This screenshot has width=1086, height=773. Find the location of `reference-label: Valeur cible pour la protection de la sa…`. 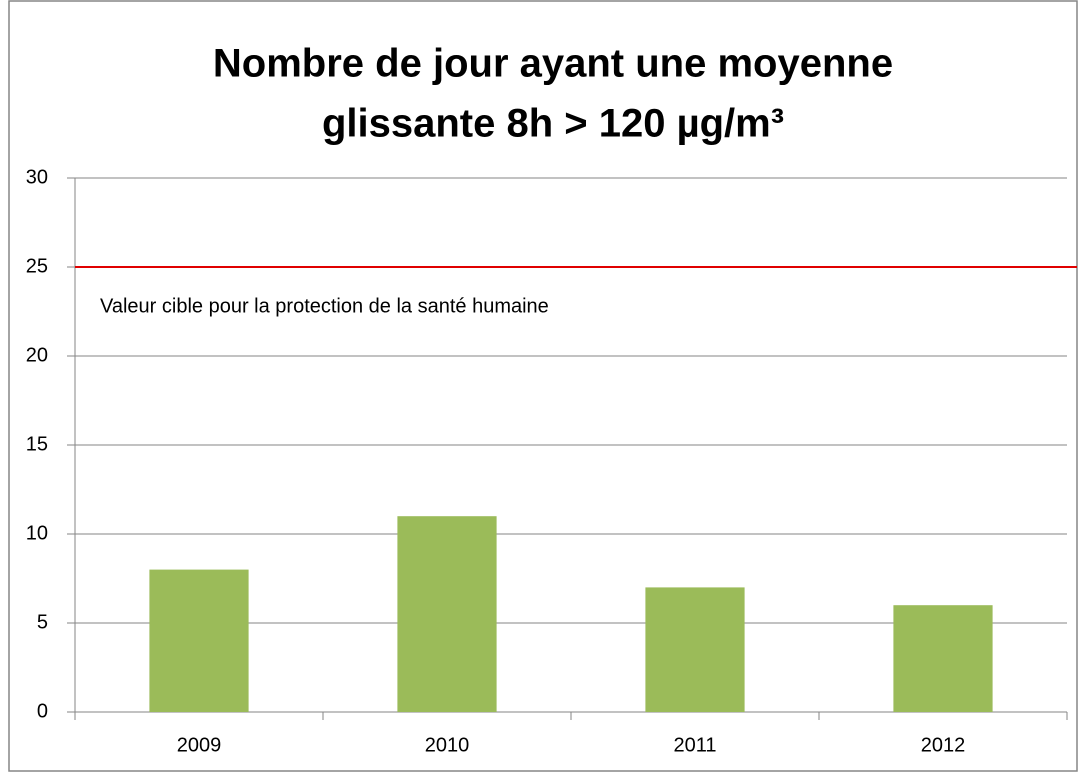

reference-label: Valeur cible pour la protection de la sa… is located at coordinates (324, 306).